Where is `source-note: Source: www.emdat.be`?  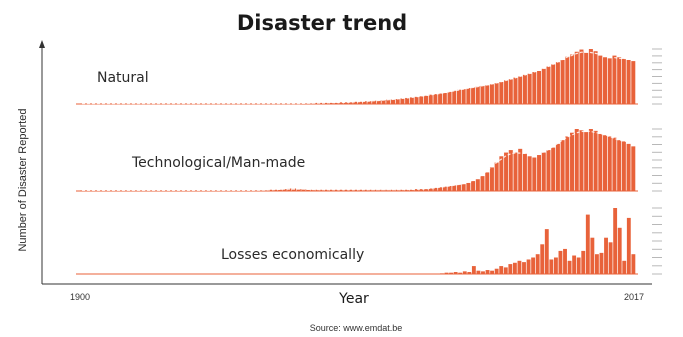 source-note: Source: www.emdat.be is located at coordinates (356, 328).